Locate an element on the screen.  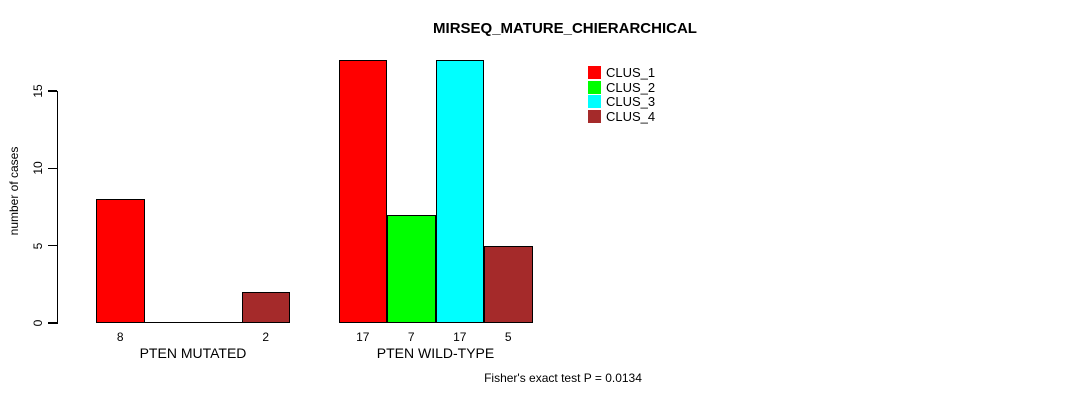
bar-value-label: 2 is located at coordinates (266, 337).